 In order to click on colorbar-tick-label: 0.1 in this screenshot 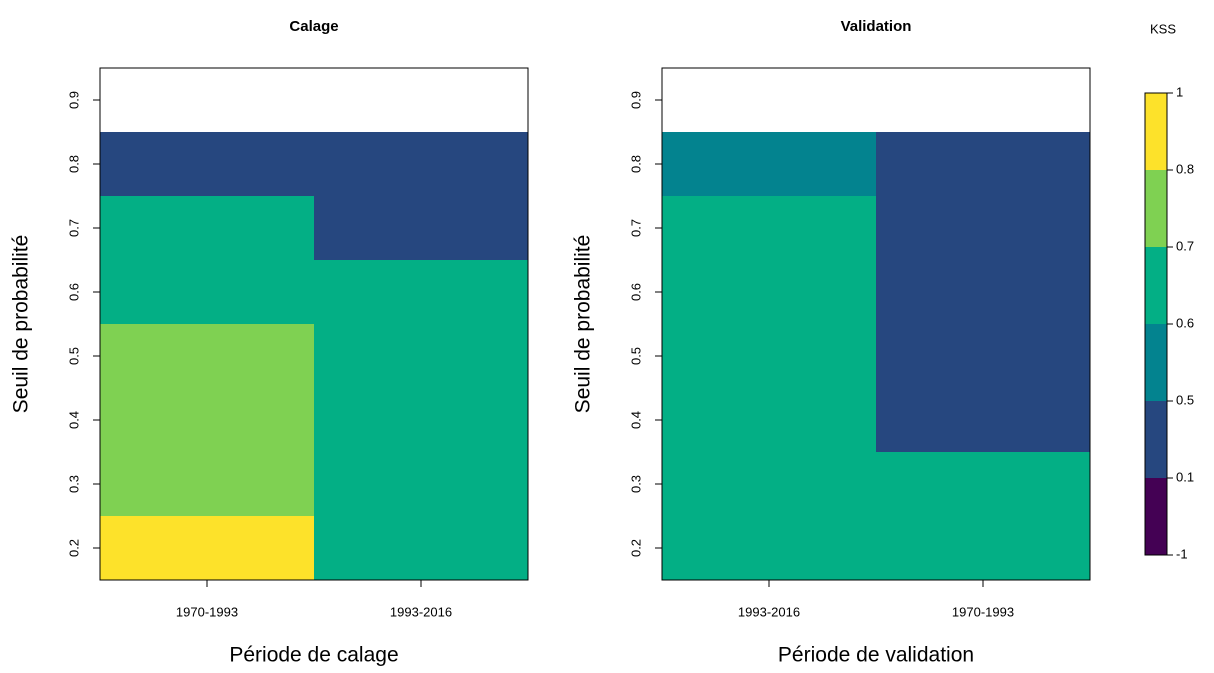, I will do `click(1185, 476)`.